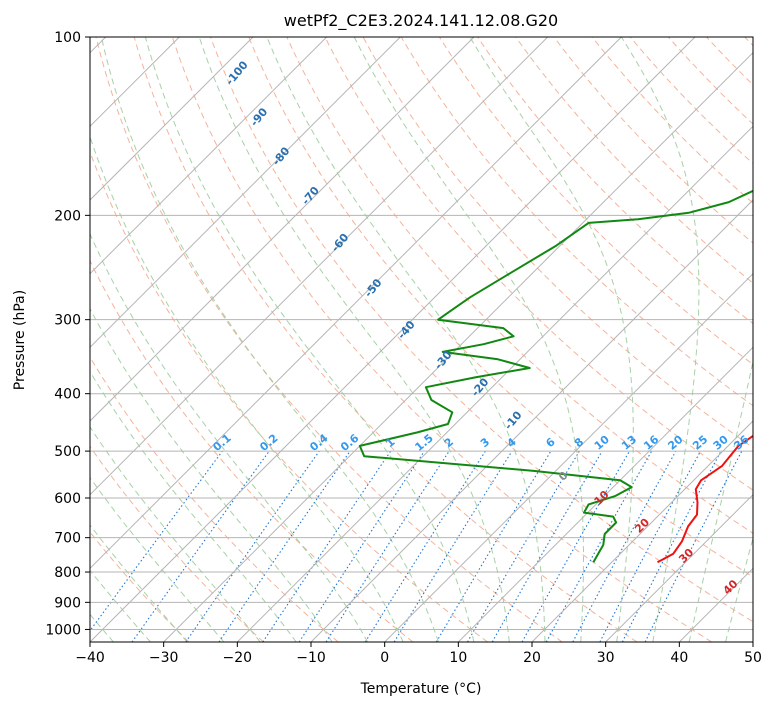  I want to click on x-tick-label: −40, so click(90, 658).